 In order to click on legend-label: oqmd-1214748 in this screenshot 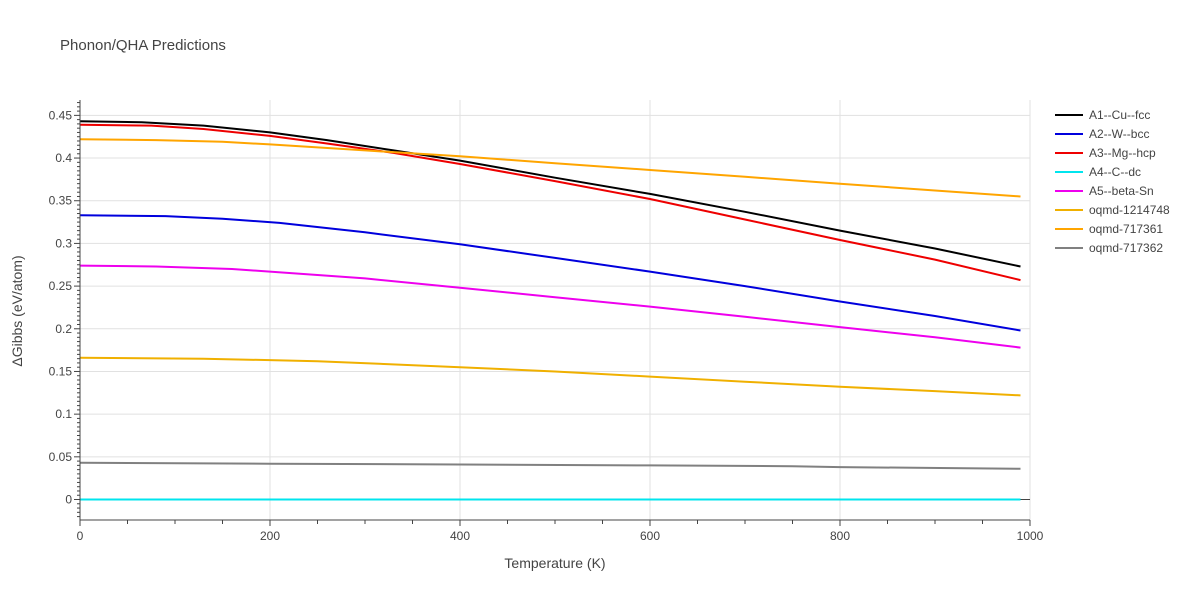, I will do `click(1129, 210)`.